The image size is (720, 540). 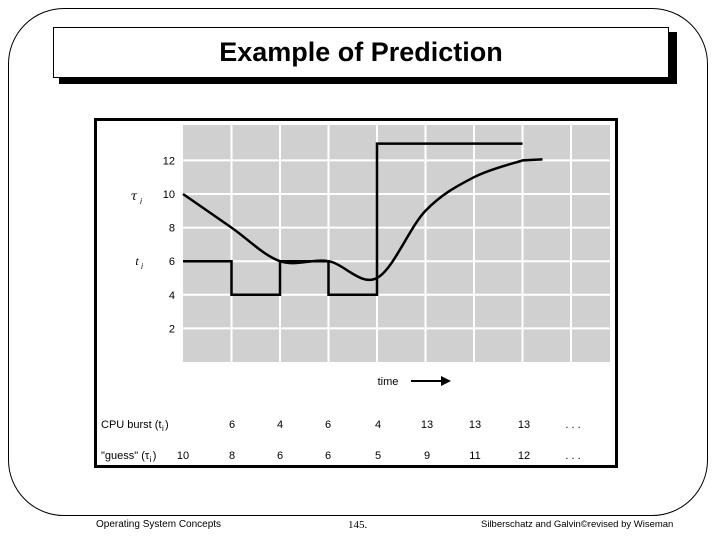 I want to click on y-tick-label: 4, so click(x=172, y=296).